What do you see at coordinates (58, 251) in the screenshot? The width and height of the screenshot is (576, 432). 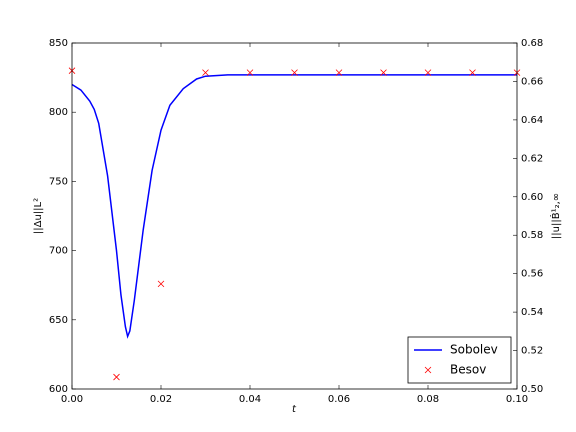 I see `y-tick-label: 700` at bounding box center [58, 251].